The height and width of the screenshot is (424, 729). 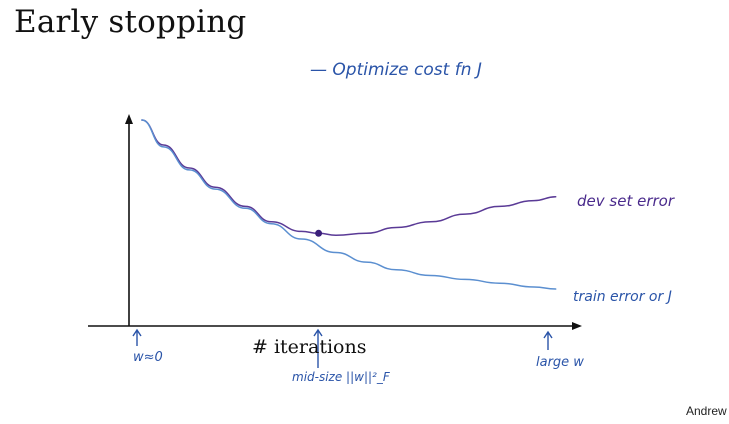 I want to click on annotation-arrows, so click(x=342, y=348).